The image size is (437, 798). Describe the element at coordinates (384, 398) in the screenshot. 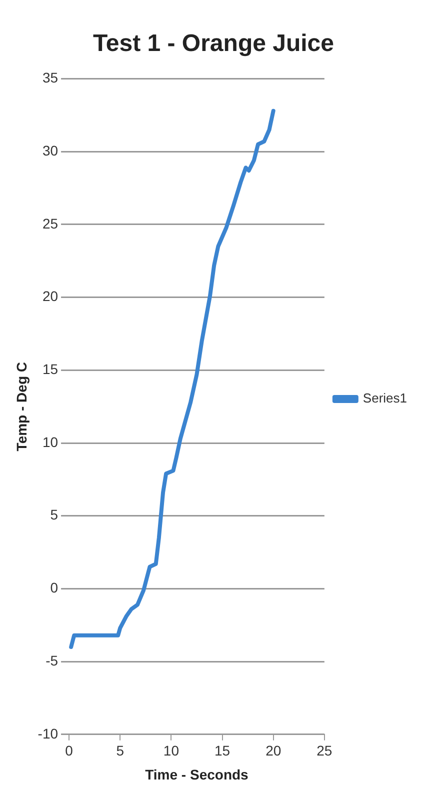

I see `legend-label: Series1` at that location.